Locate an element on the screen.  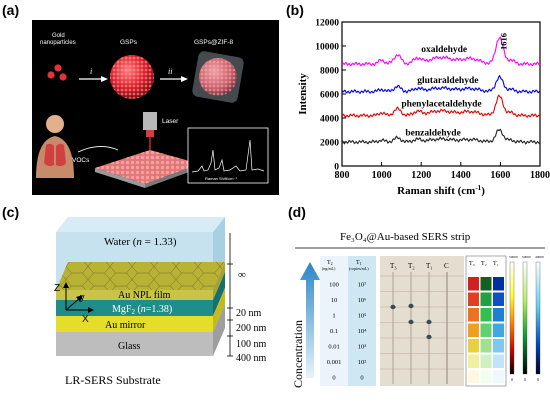
heat-label-t3: T₃ is located at coordinates (472, 264).